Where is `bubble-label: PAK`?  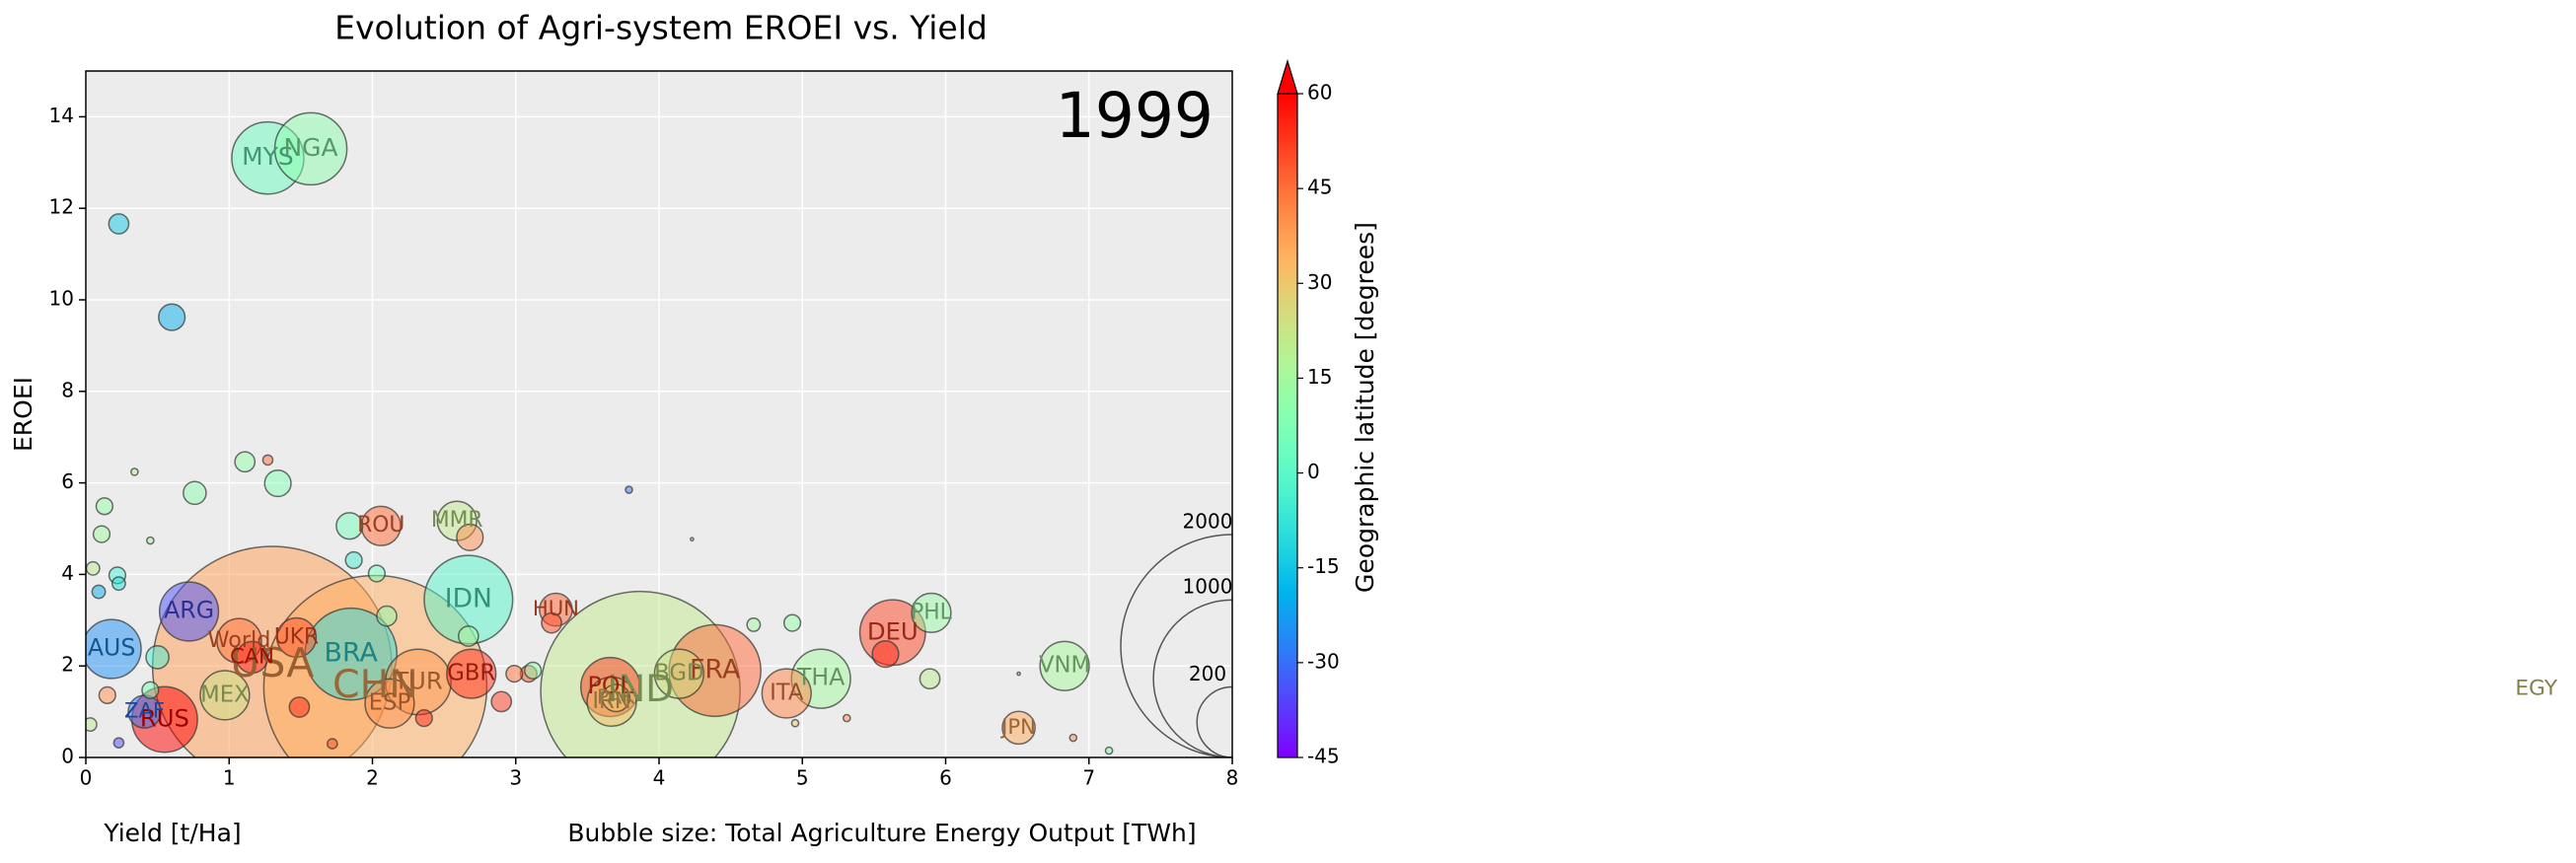 bubble-label: PAK is located at coordinates (616, 697).